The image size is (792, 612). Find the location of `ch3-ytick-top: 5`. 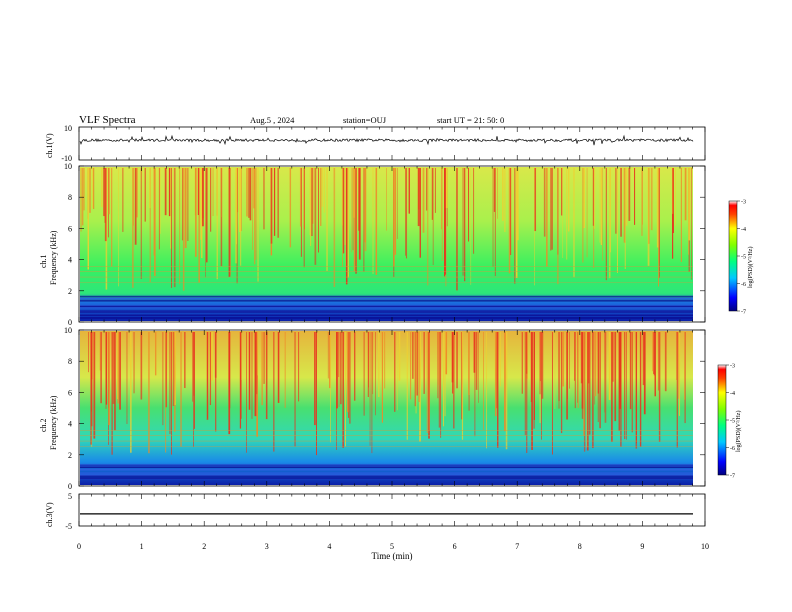

ch3-ytick-top: 5 is located at coordinates (70, 496).